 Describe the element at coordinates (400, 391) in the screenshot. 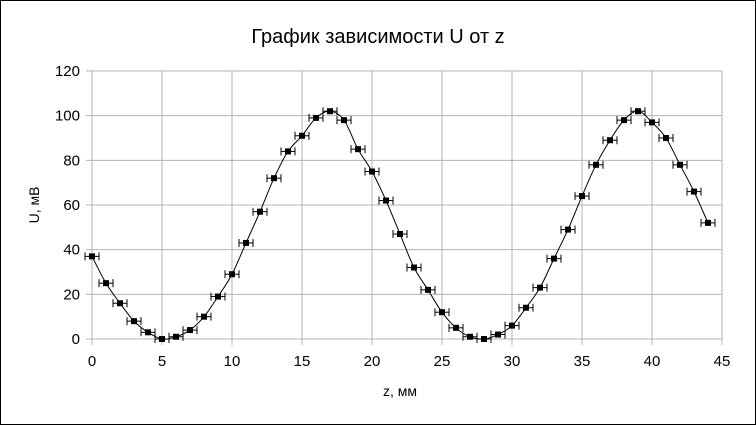

I see `x-axis-label: z, мм` at that location.